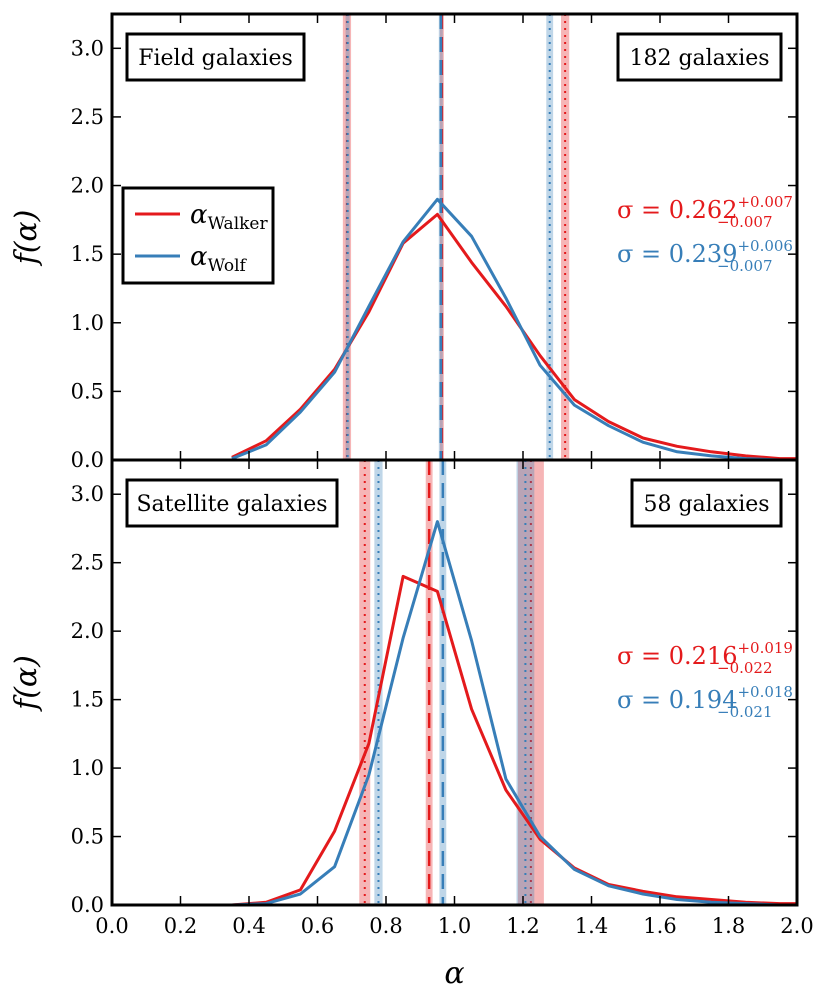  What do you see at coordinates (677, 254) in the screenshot?
I see `sigma-value: σ = 0.239` at bounding box center [677, 254].